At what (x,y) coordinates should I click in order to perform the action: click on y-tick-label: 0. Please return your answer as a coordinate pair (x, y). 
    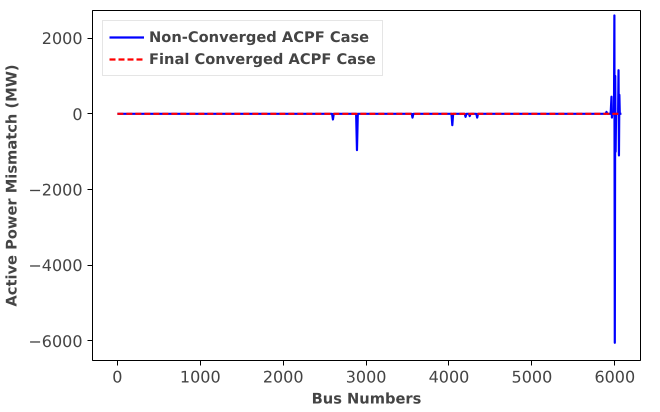
    Looking at the image, I should click on (77, 114).